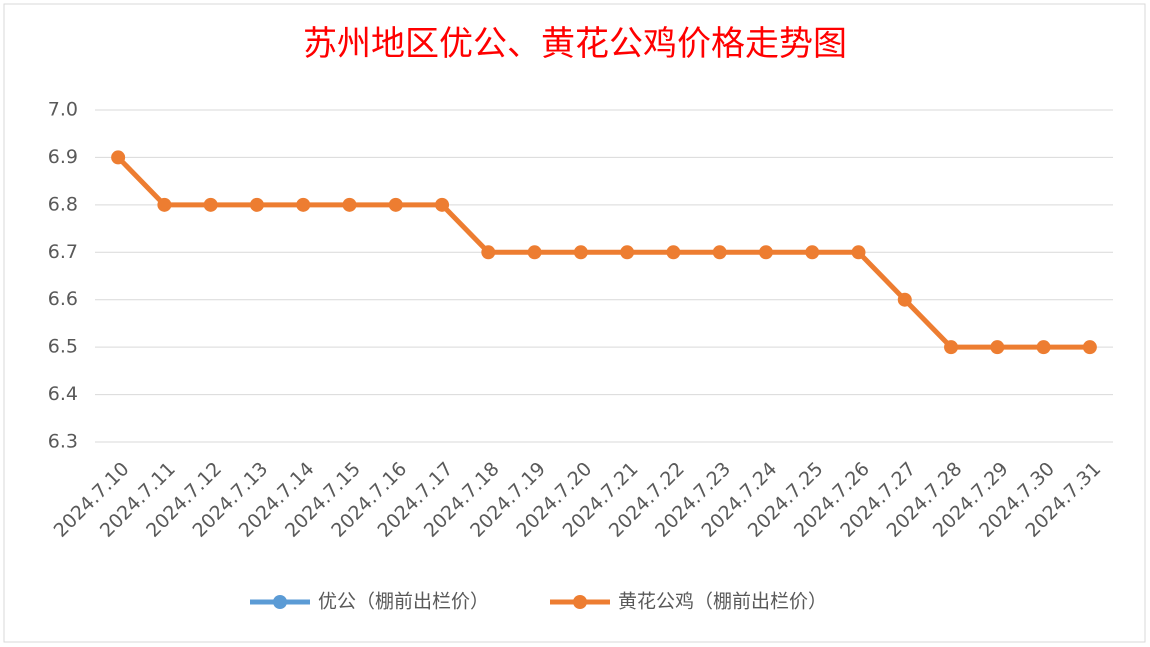 Image resolution: width=1150 pixels, height=647 pixels. What do you see at coordinates (63, 110) in the screenshot?
I see `y-tick-label: 7.0` at bounding box center [63, 110].